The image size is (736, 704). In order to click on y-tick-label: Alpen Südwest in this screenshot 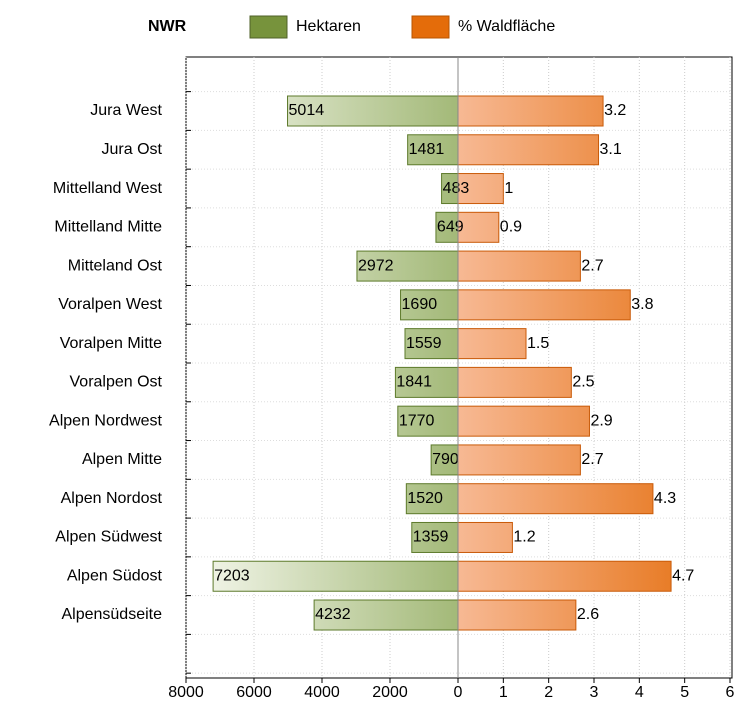, I will do `click(108, 537)`.